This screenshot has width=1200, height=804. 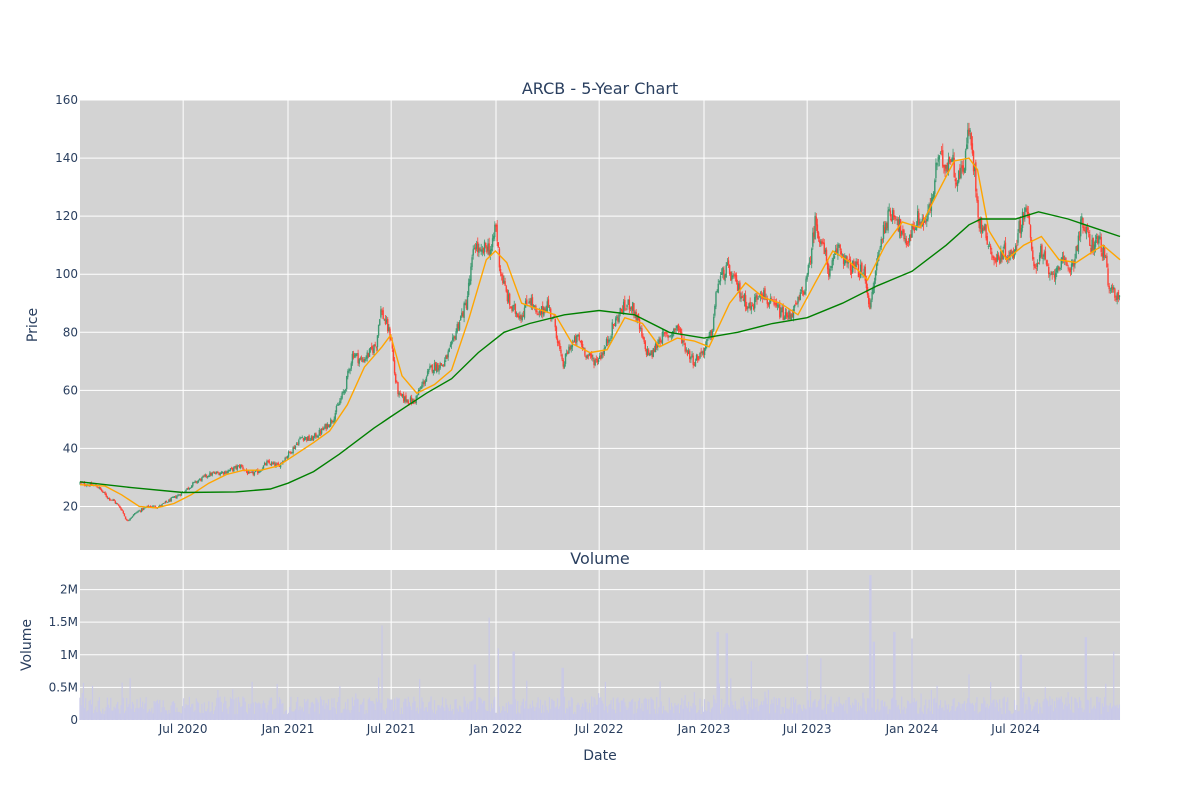 I want to click on x-tick-label: Jul 2023, so click(x=807, y=729).